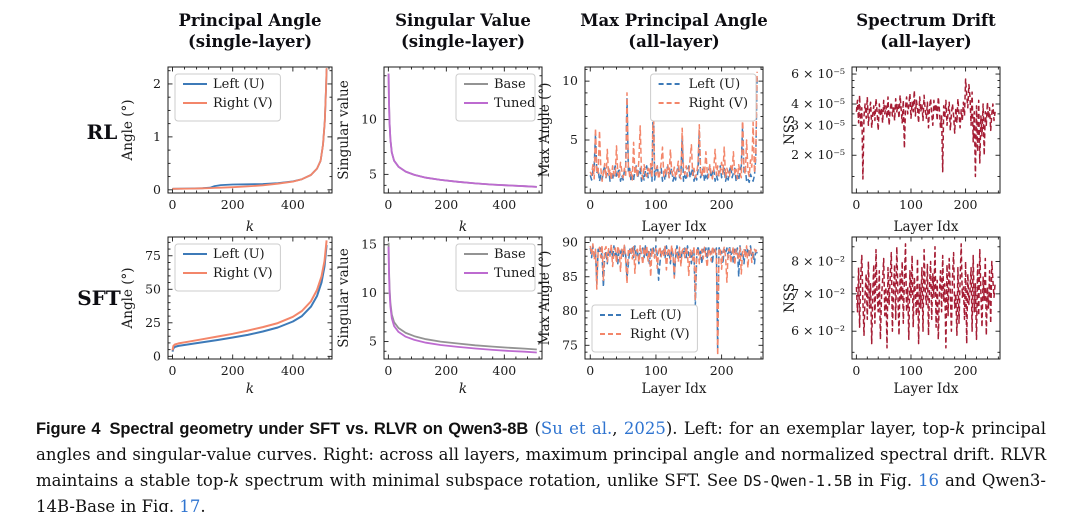 This screenshot has height=512, width=1080. I want to click on chart-title-principal-angle: Principal Angle (single-layer), so click(250, 31).